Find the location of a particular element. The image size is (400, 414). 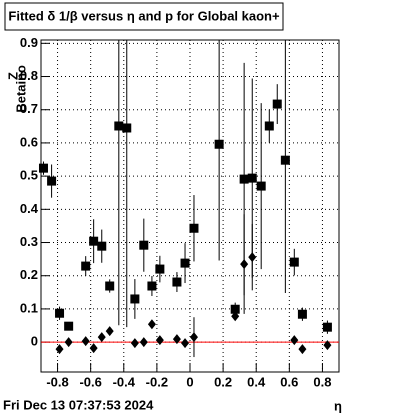

y-axis-label: Z is located at coordinates (12, 76).